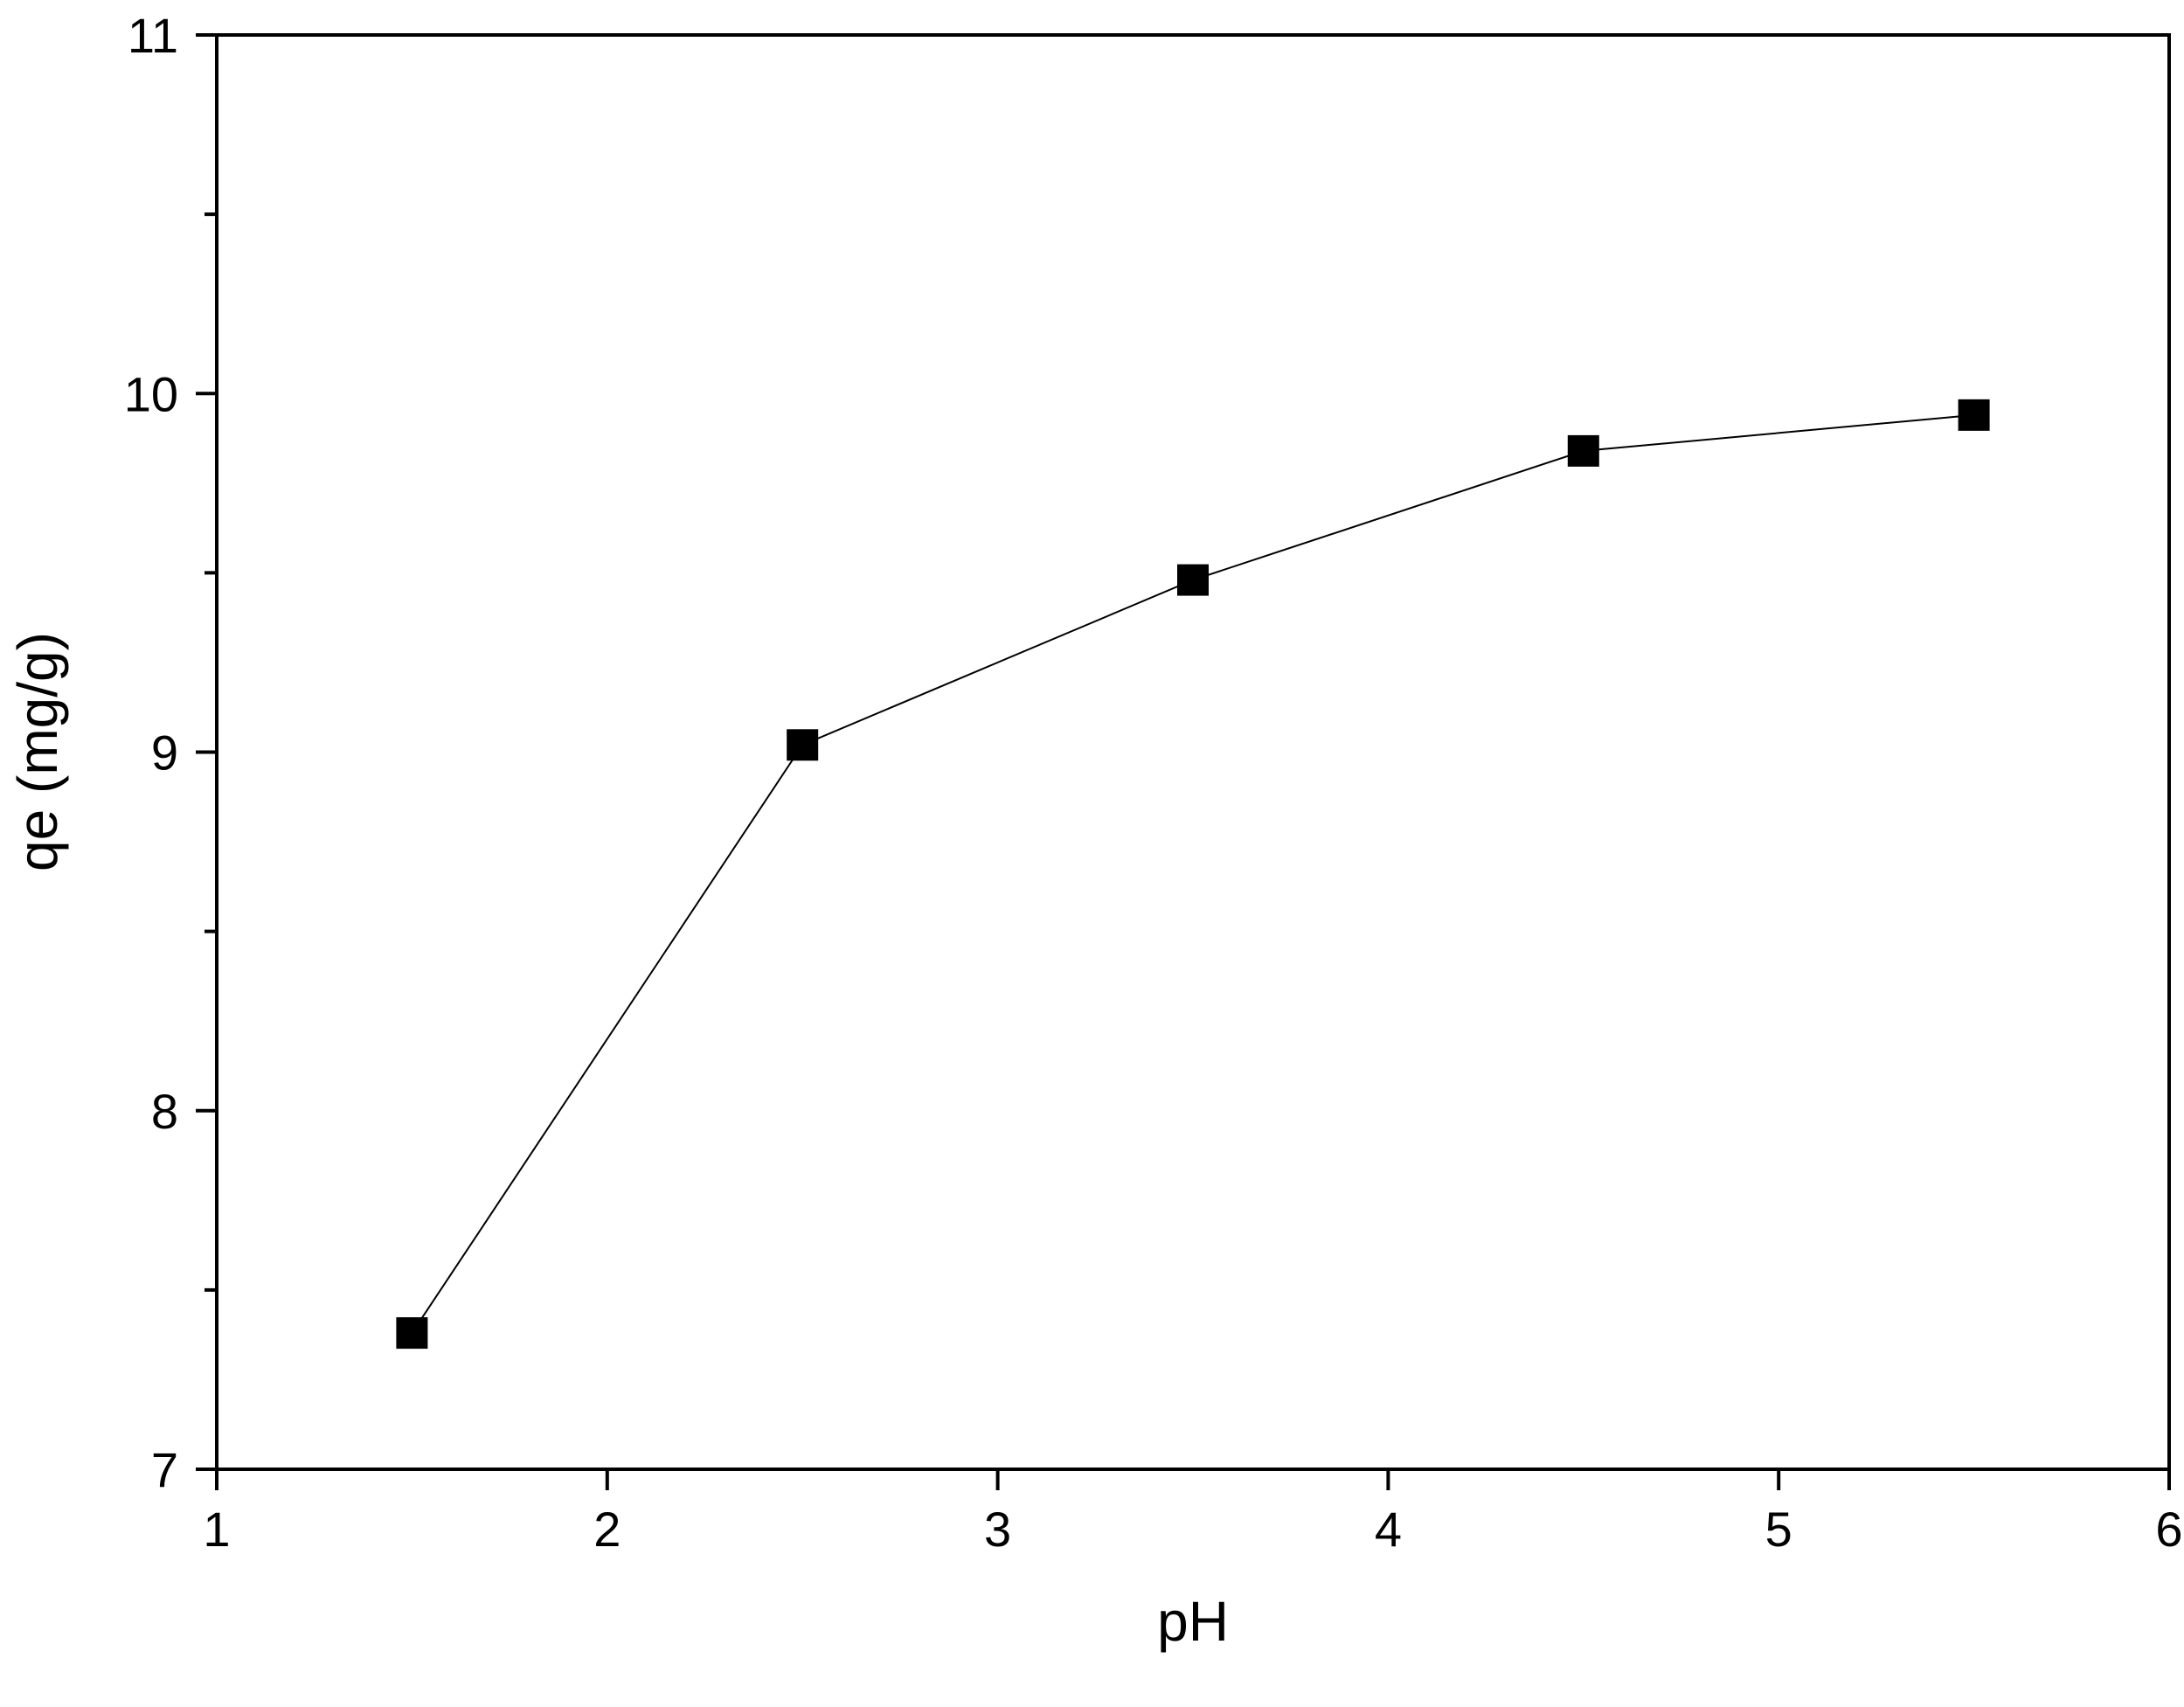  I want to click on y-tick-label: 11, so click(153, 35).